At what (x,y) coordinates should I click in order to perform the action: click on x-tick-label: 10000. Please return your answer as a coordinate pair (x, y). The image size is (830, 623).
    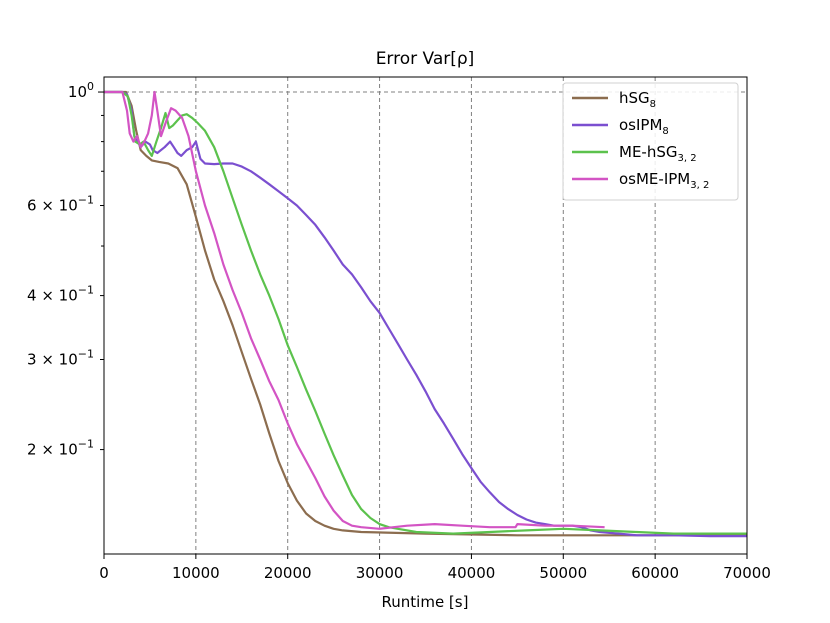
    Looking at the image, I should click on (196, 573).